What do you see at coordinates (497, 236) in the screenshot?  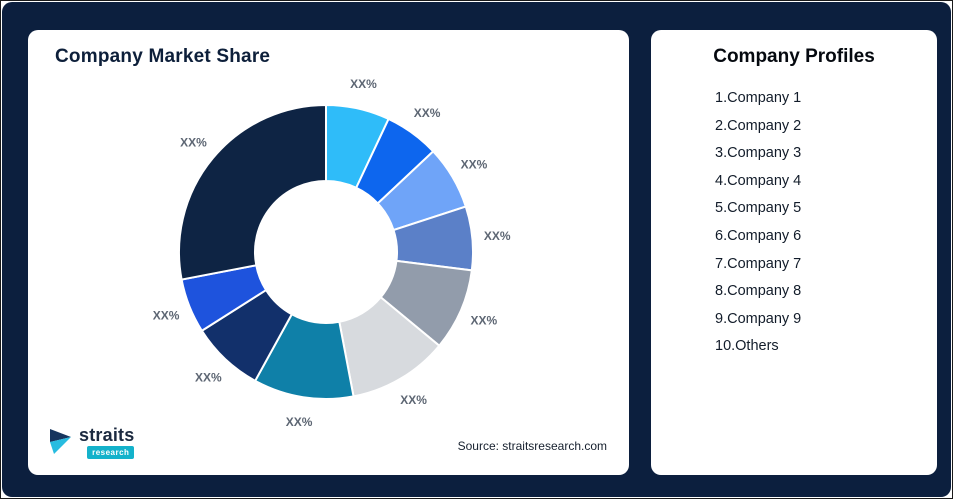 I see `slice-label-company-4: XX%` at bounding box center [497, 236].